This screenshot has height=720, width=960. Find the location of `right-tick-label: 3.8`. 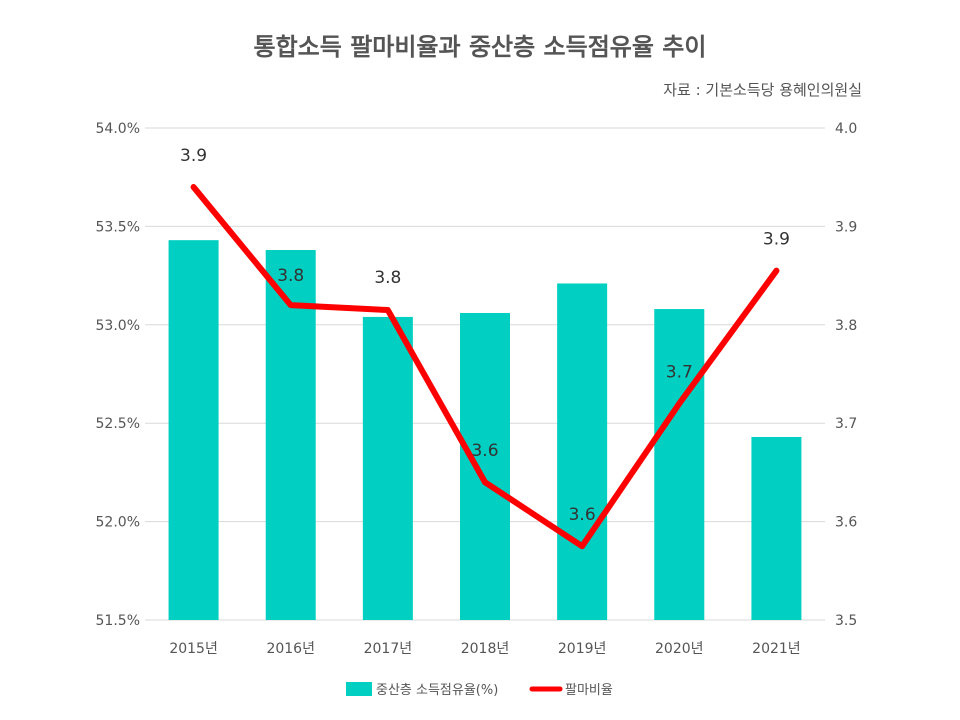

right-tick-label: 3.8 is located at coordinates (846, 326).